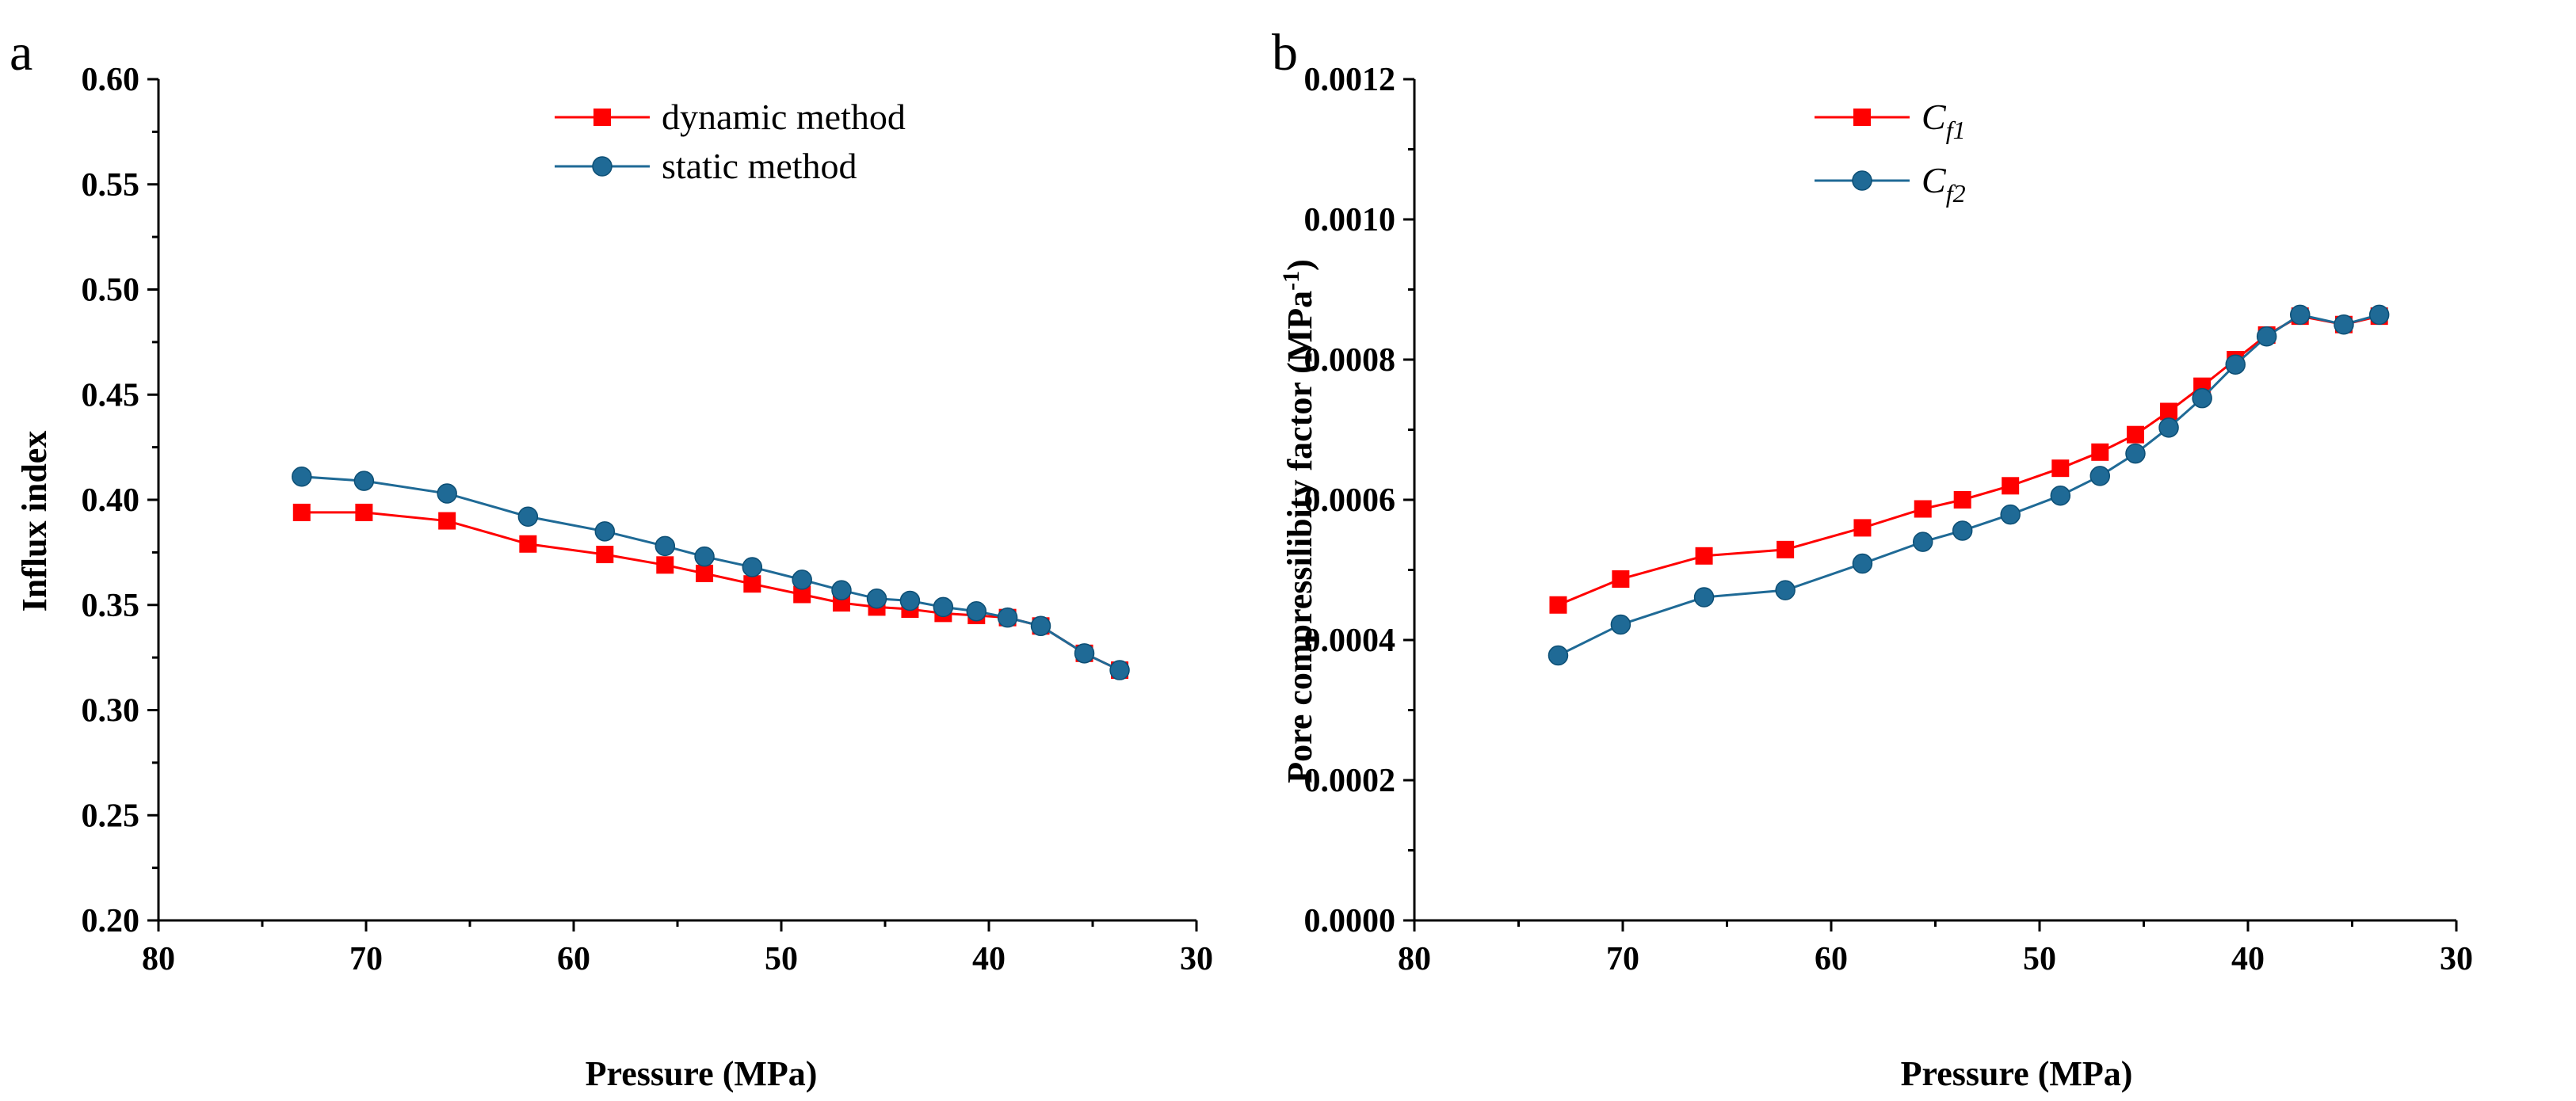 This screenshot has width=2576, height=1101. What do you see at coordinates (1350, 360) in the screenshot?
I see `y-tick-label: 0.0008` at bounding box center [1350, 360].